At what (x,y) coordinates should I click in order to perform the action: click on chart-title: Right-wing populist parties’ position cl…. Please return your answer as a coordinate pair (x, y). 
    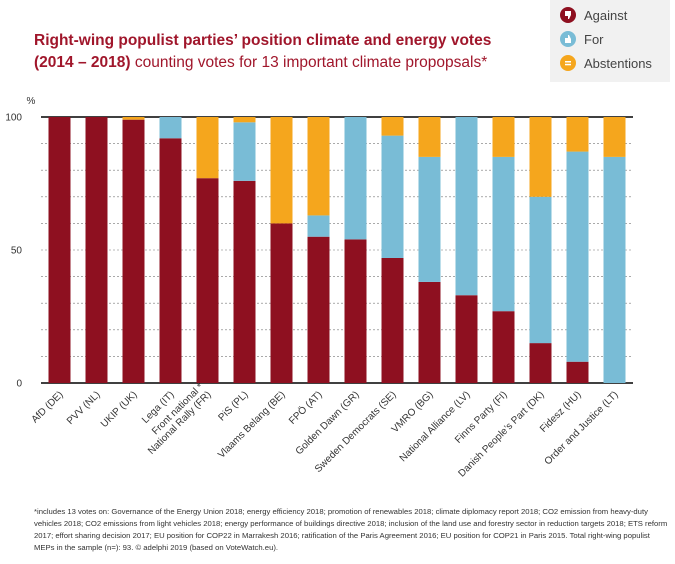
    Looking at the image, I should click on (269, 52).